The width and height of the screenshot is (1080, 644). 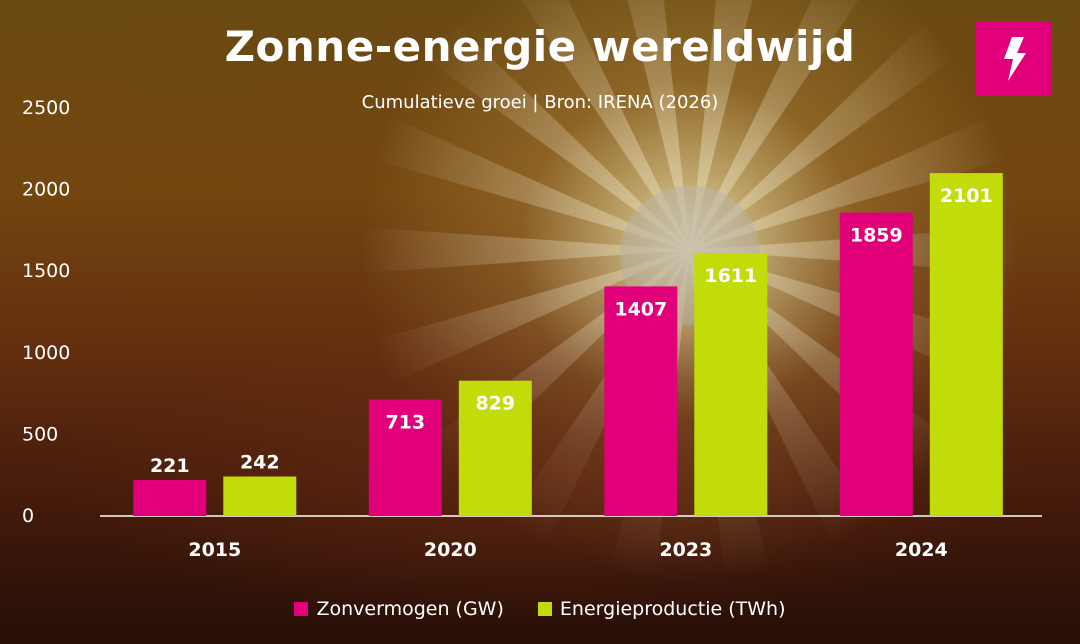 I want to click on bar-value-label: 713, so click(x=405, y=423).